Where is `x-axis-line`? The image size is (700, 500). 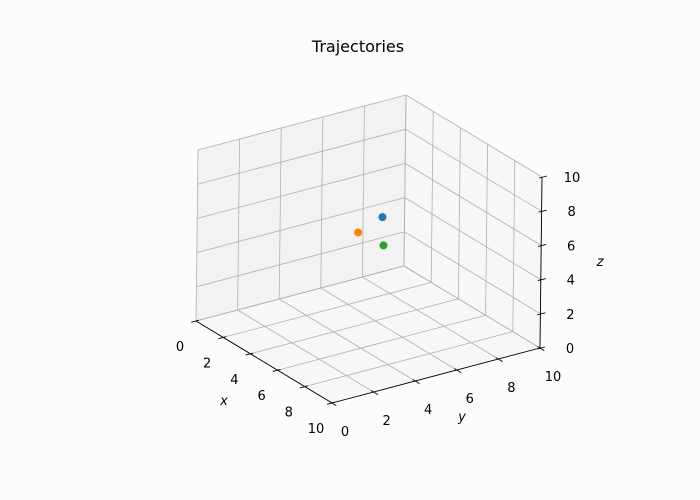 x-axis-line is located at coordinates (264, 362).